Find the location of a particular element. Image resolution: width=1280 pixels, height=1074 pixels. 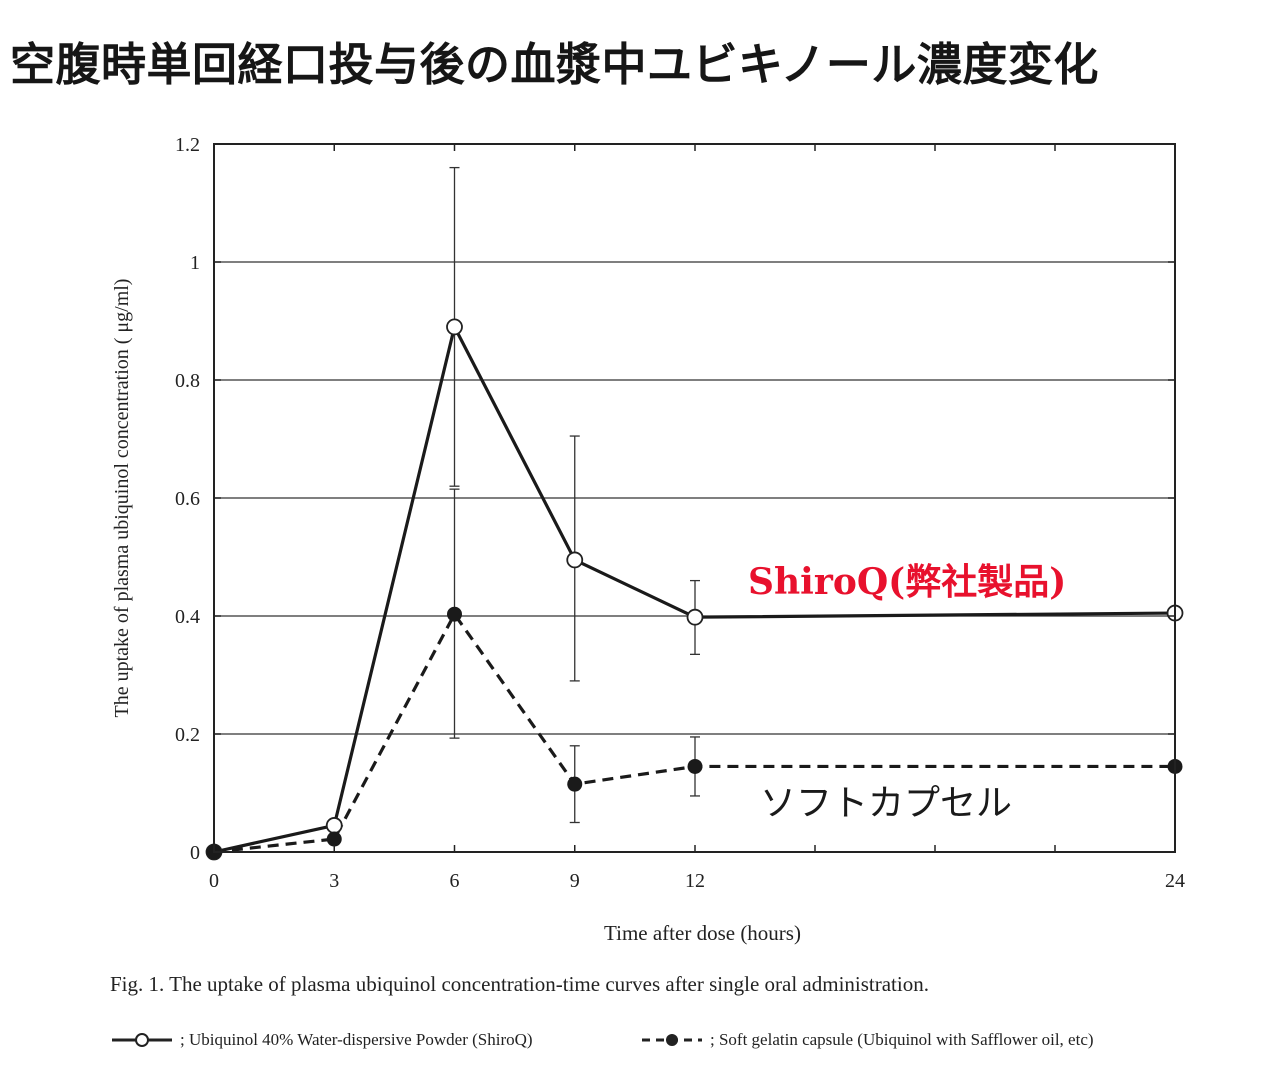

x-tick-label: 12 is located at coordinates (695, 881).